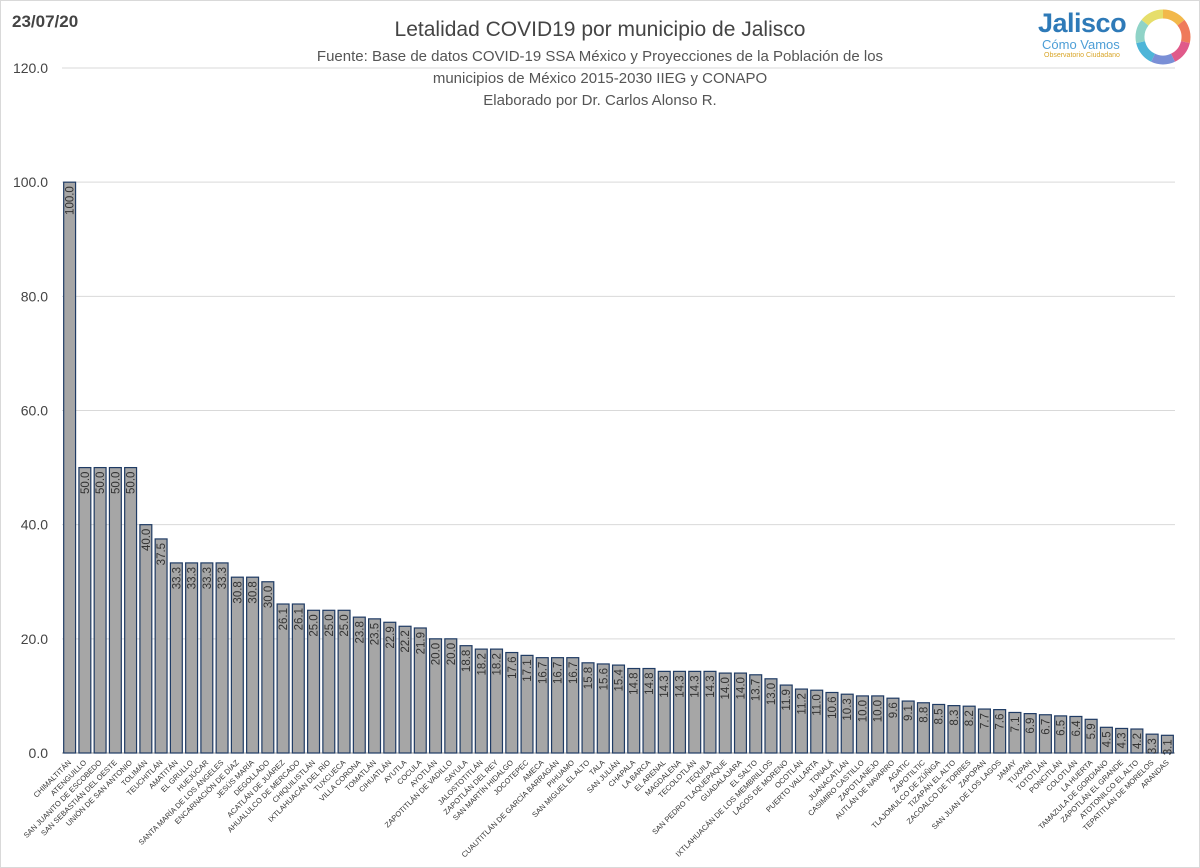 The width and height of the screenshot is (1200, 868). Describe the element at coordinates (34, 296) in the screenshot. I see `y-tick-label: 80.0` at that location.